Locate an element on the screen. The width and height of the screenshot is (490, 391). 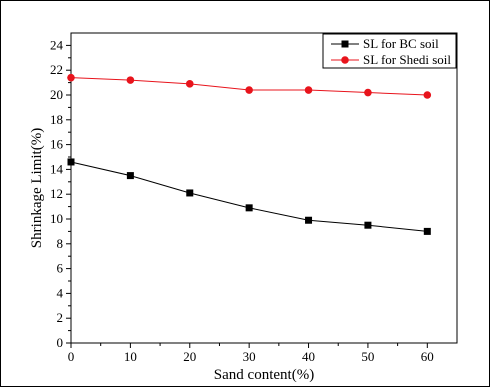
y-tick-label: 10 is located at coordinates (56, 218).